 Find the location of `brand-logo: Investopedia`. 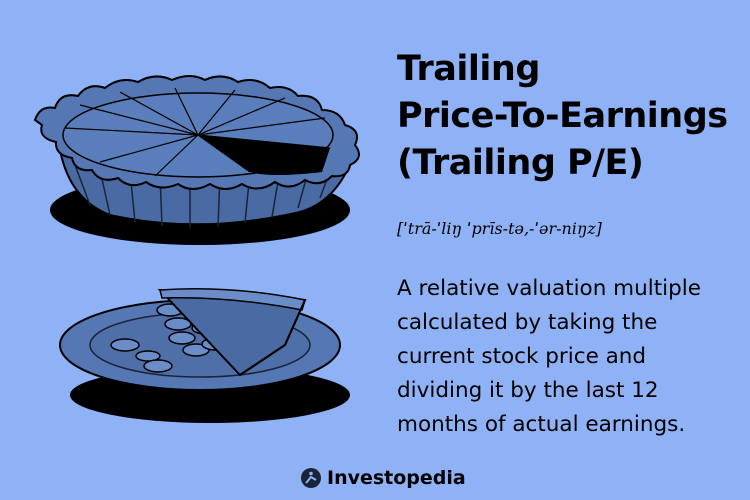

brand-logo: Investopedia is located at coordinates (383, 478).